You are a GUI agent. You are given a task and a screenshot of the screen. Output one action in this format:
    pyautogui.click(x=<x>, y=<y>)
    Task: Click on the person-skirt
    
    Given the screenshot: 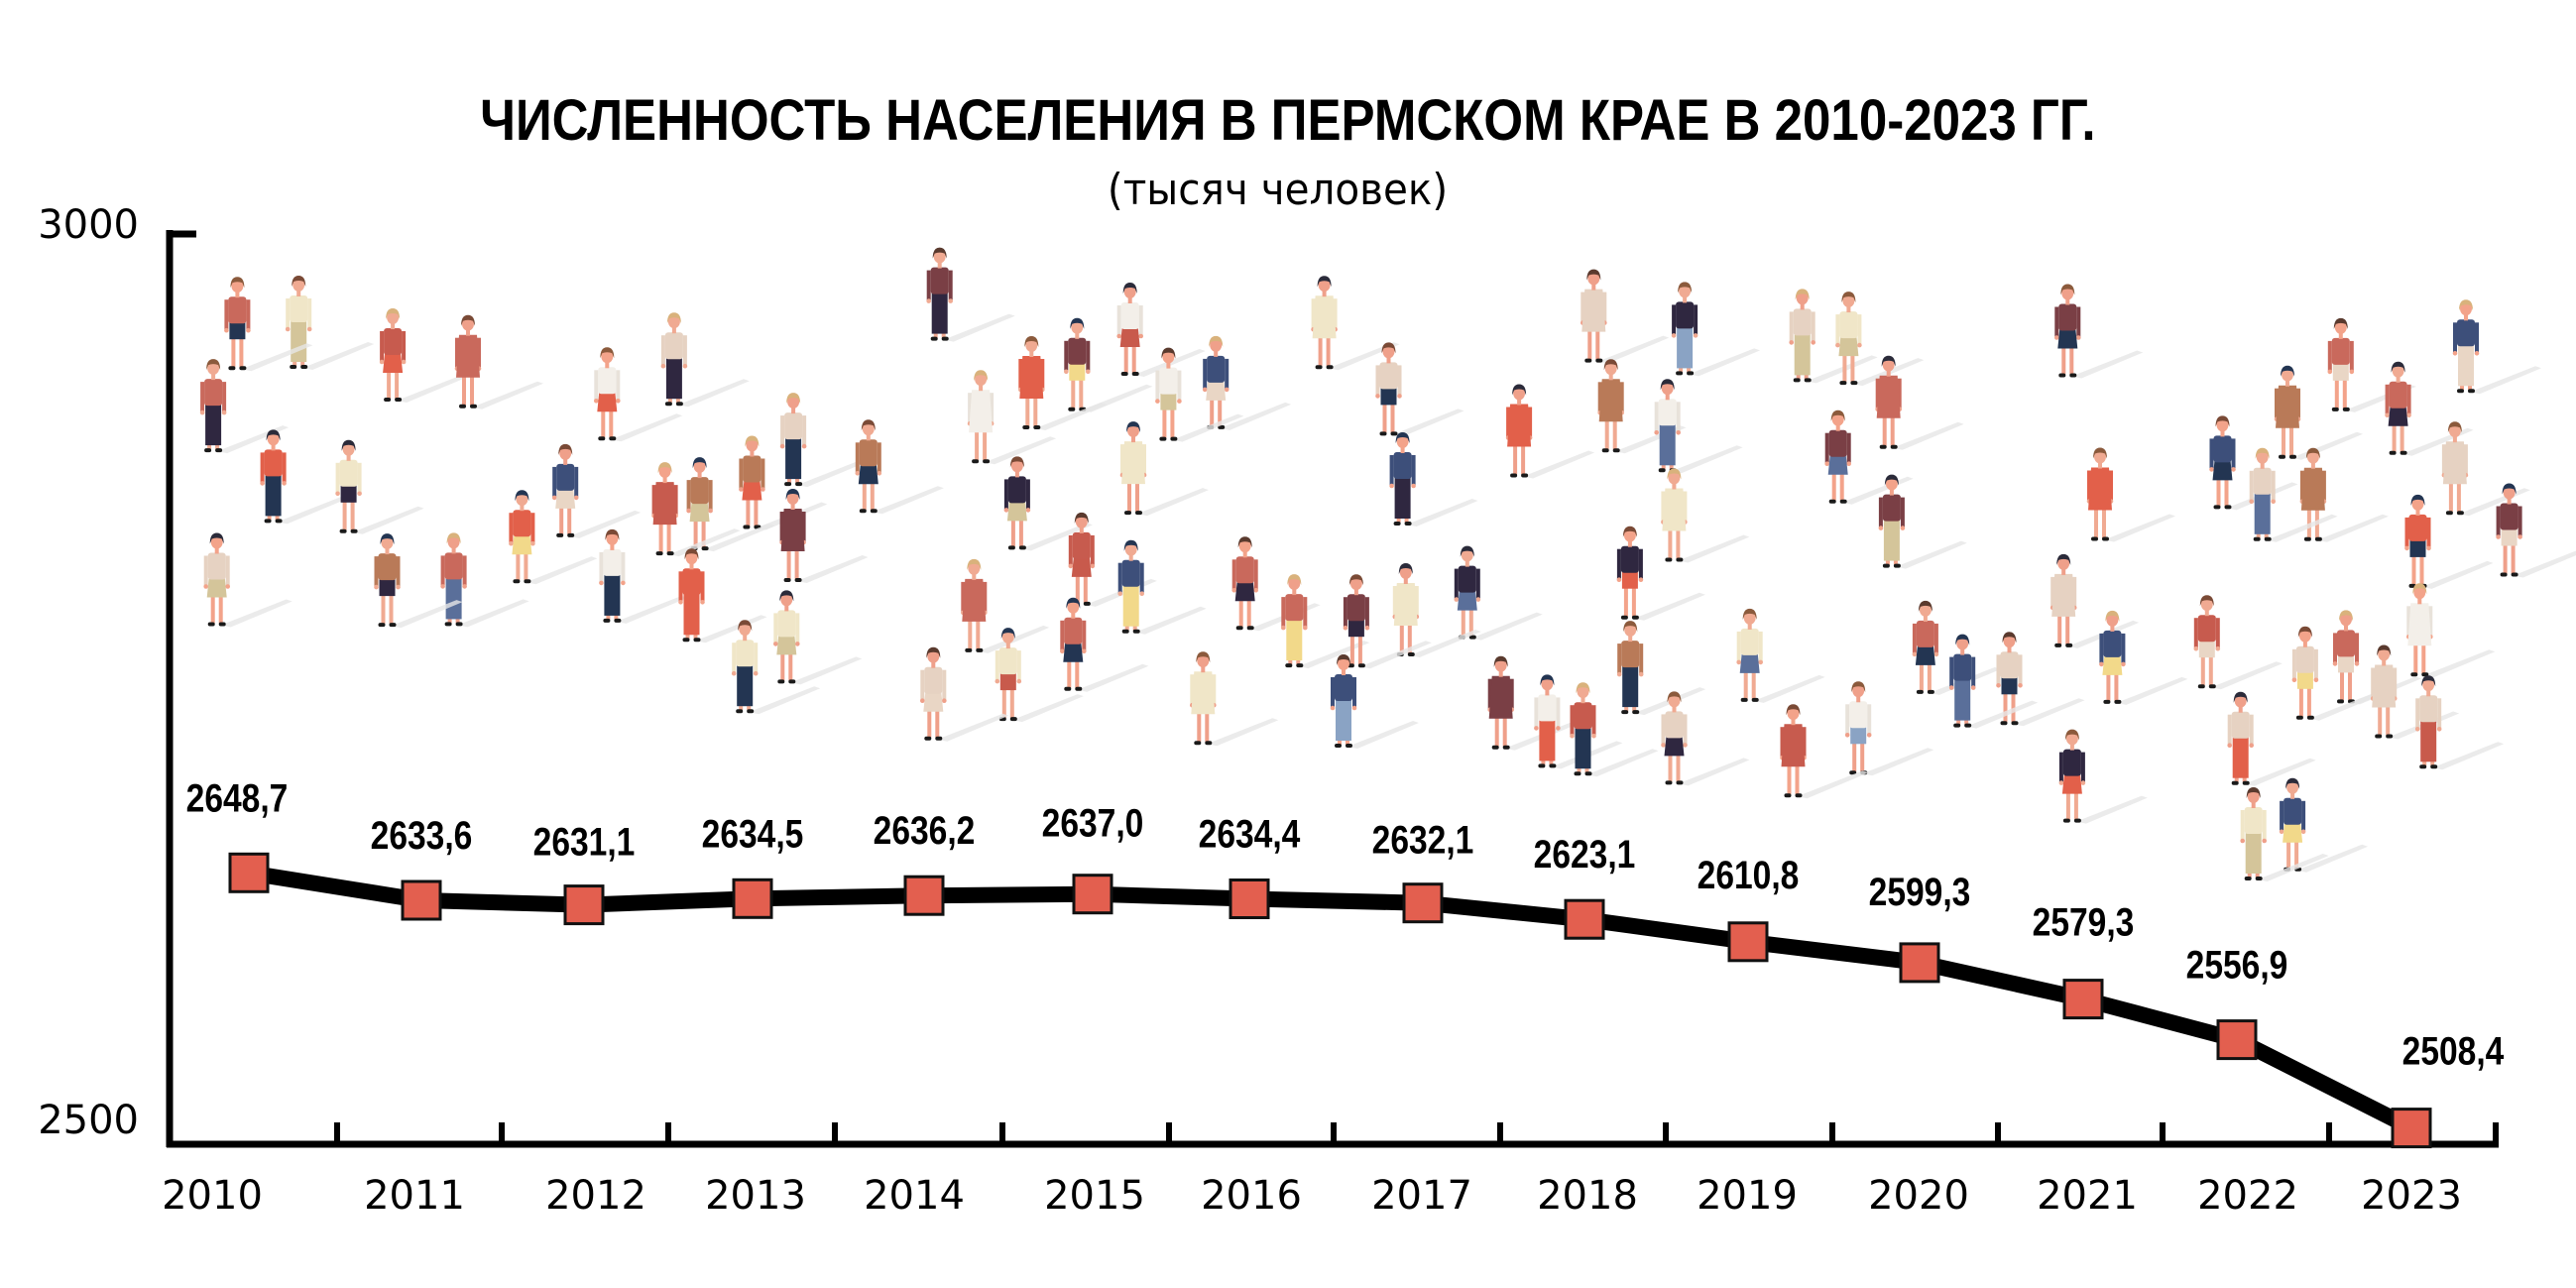 What is the action you would take?
    pyautogui.click(x=787, y=645)
    